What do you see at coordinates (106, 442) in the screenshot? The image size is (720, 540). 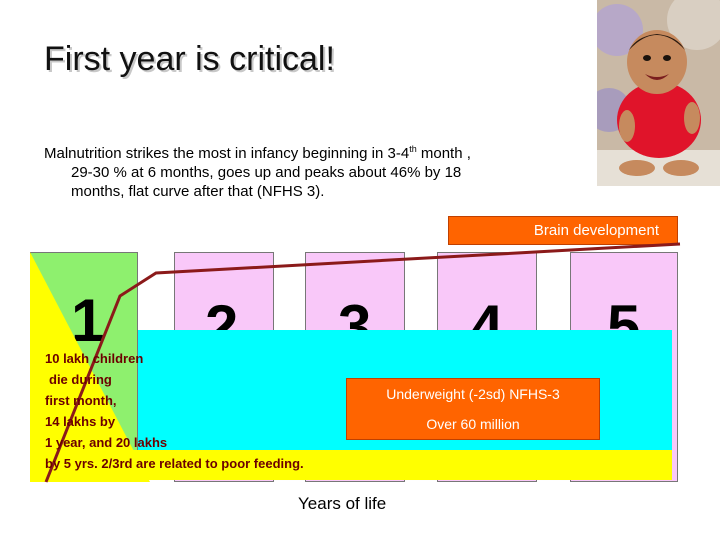 I see `note-line-5: 1 year, and 20 lakhs` at bounding box center [106, 442].